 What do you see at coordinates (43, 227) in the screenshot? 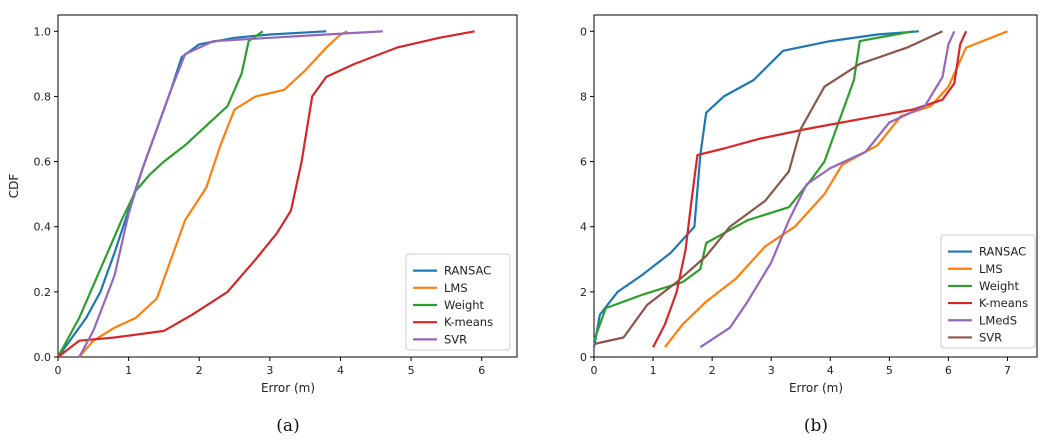
I see `y-tick-label: 0.4` at bounding box center [43, 227].